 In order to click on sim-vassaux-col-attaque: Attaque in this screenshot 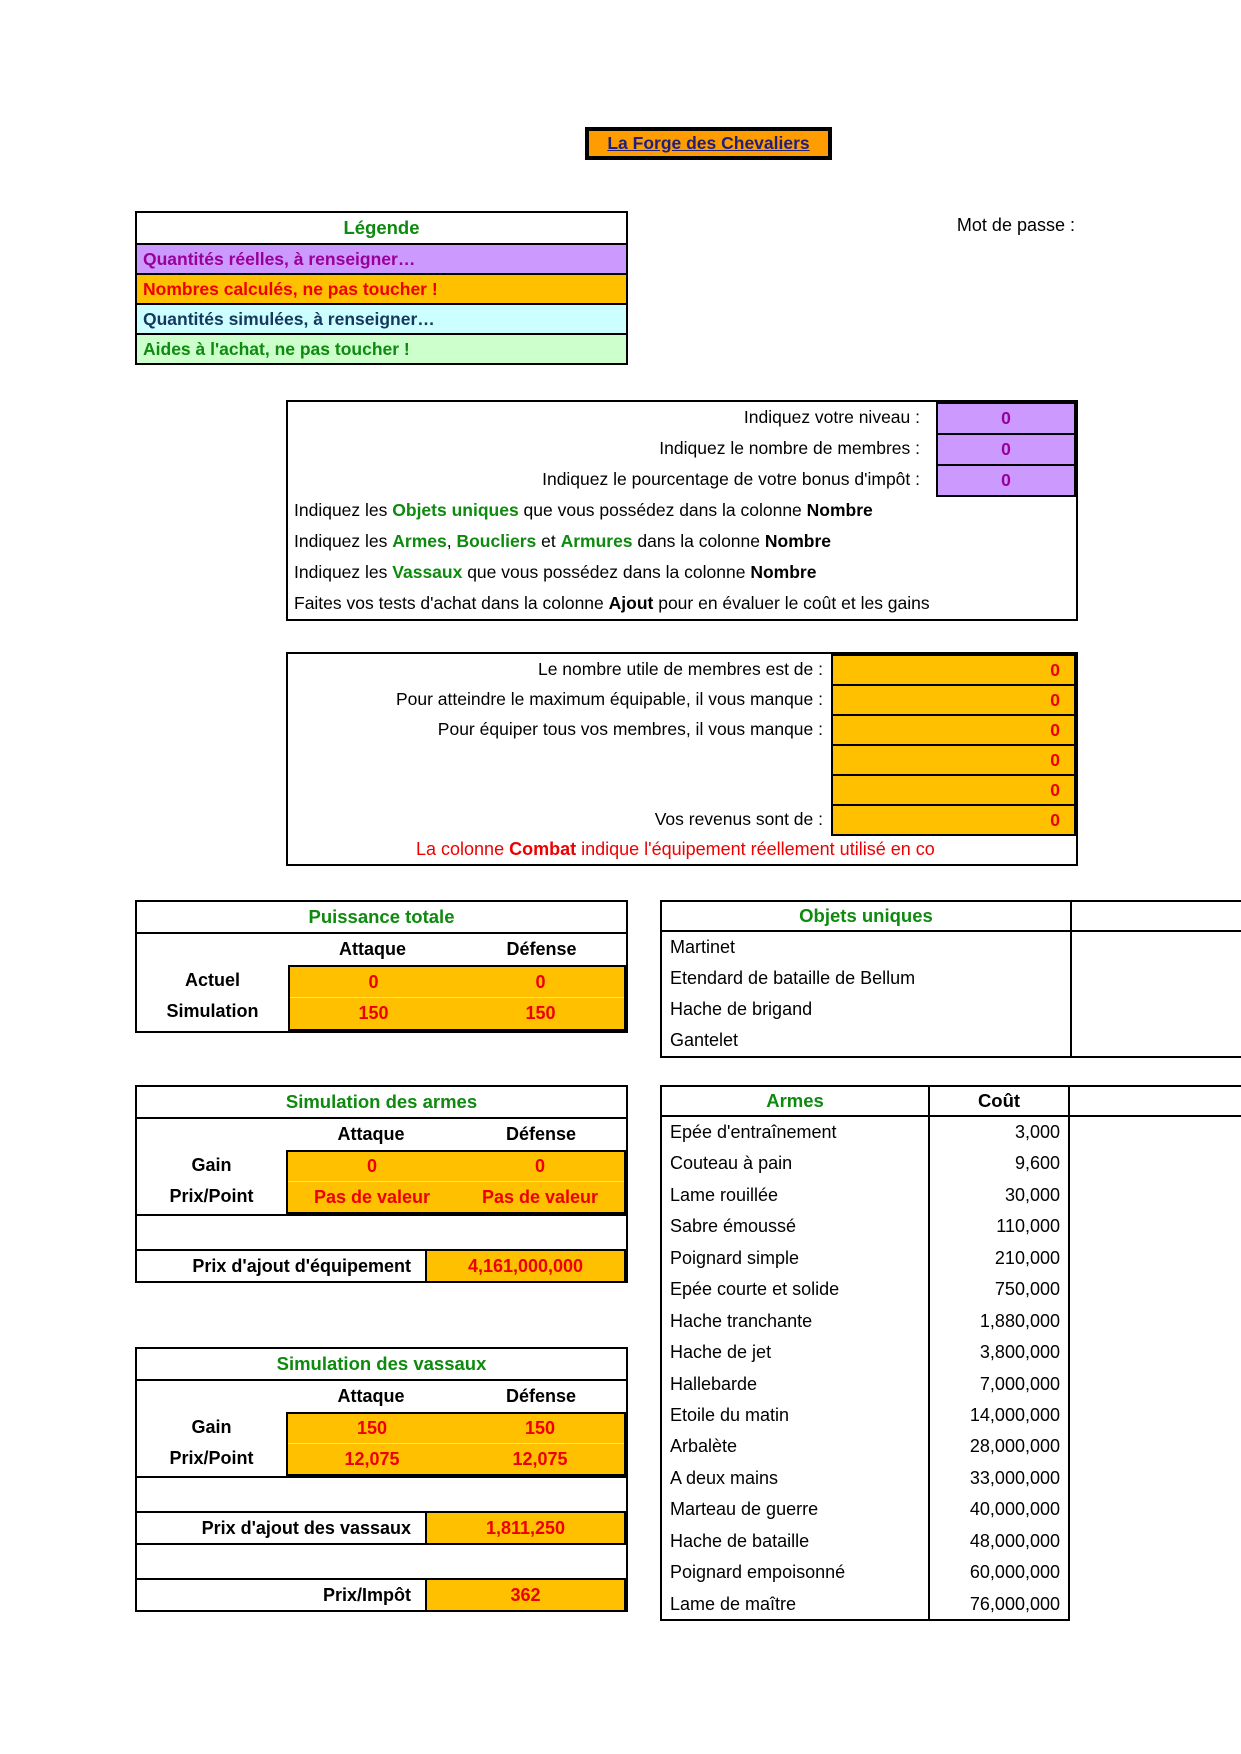, I will do `click(371, 1396)`.